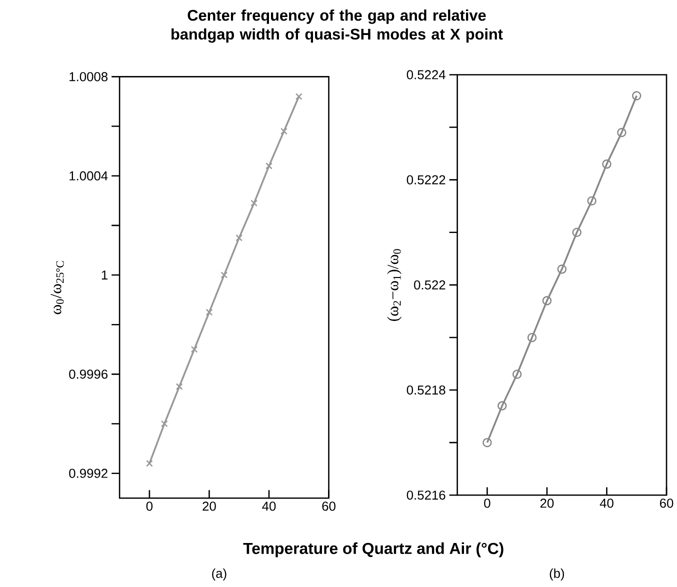 The image size is (677, 587). Describe the element at coordinates (89, 77) in the screenshot. I see `y-tick-label: 1.0008` at that location.